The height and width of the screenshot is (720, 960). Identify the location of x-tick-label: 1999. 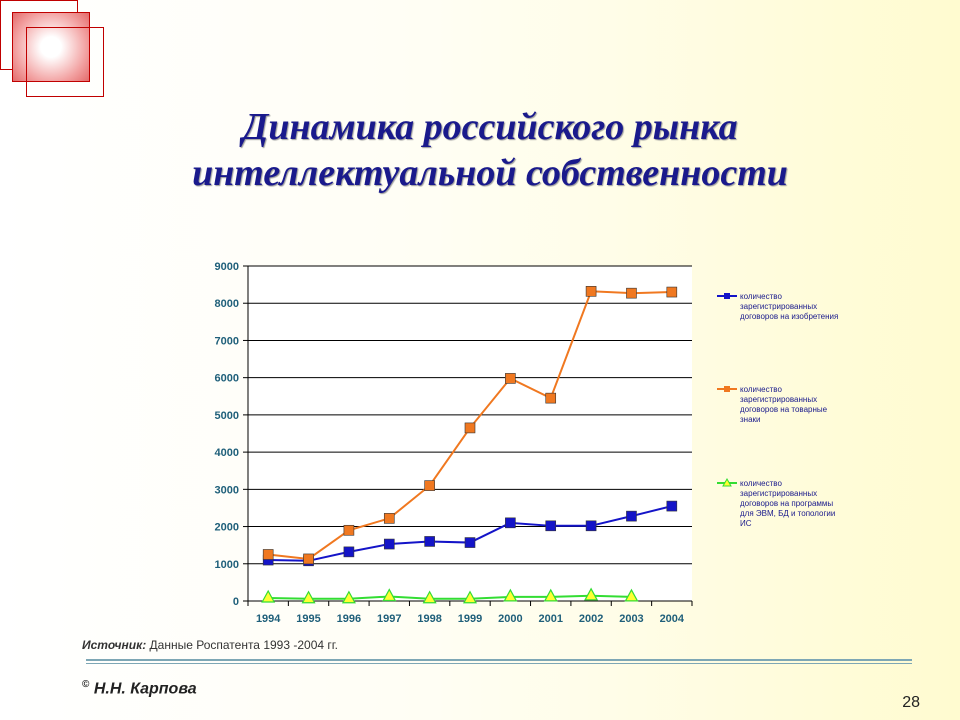
(470, 619).